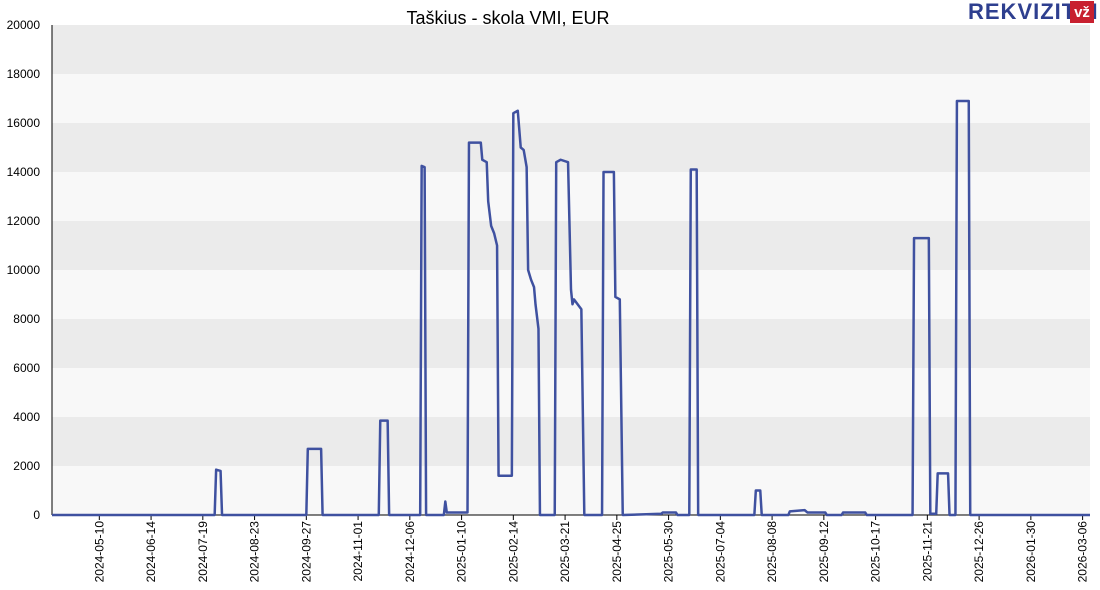  What do you see at coordinates (669, 552) in the screenshot?
I see `x-tick-label: 2025-05-30` at bounding box center [669, 552].